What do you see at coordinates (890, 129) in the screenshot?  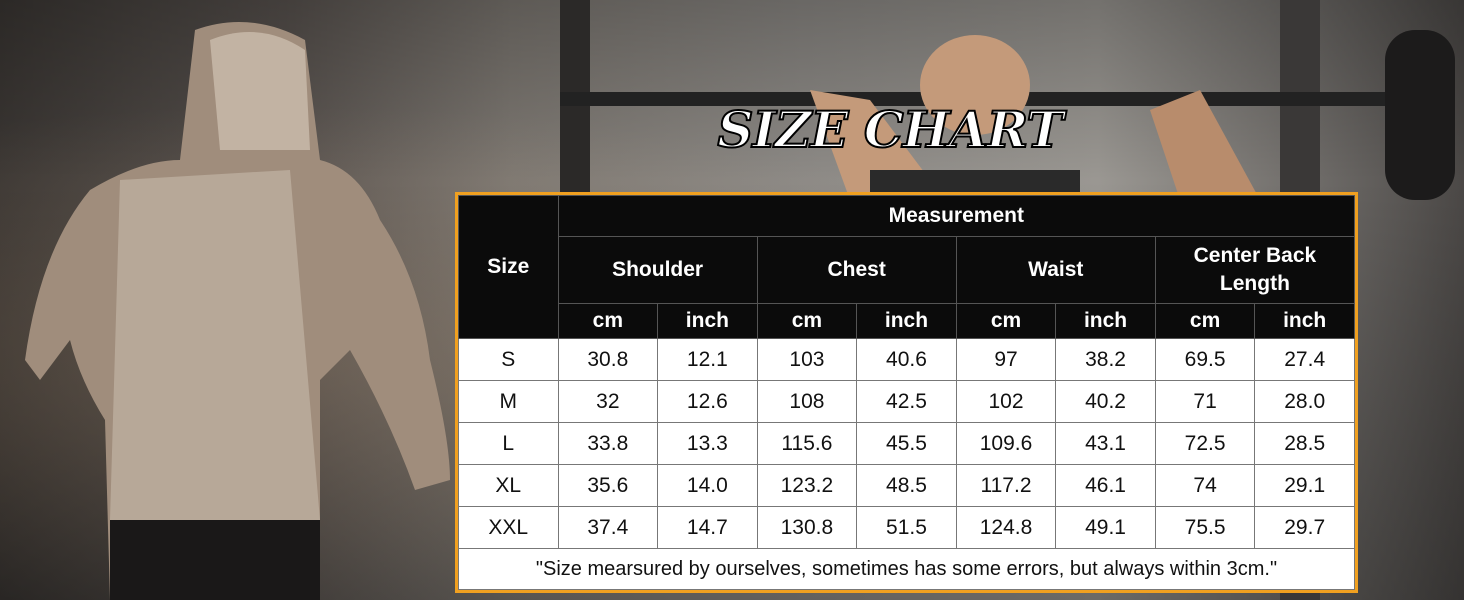 I see `size-chart-title: SIZE CHART` at bounding box center [890, 129].